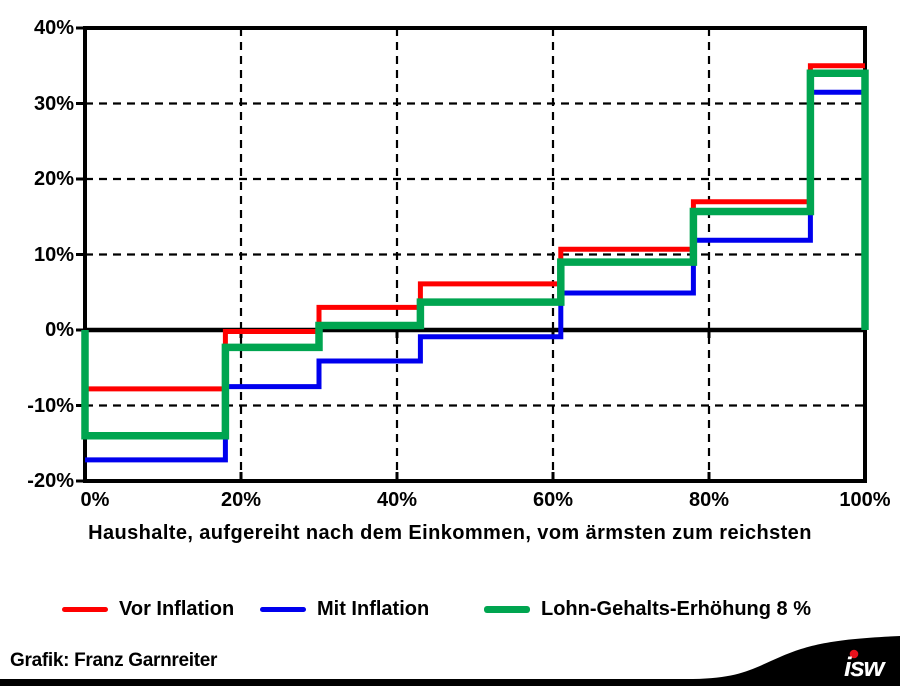  Describe the element at coordinates (865, 667) in the screenshot. I see `isw-logo: isw` at that location.